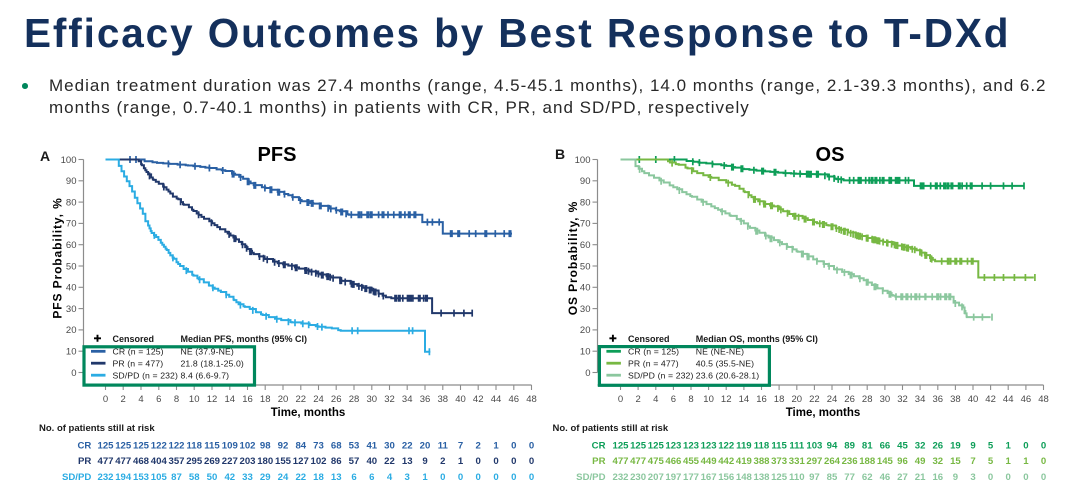 This screenshot has height=500, width=1080. I want to click on svg-text: PR, so click(84, 461).